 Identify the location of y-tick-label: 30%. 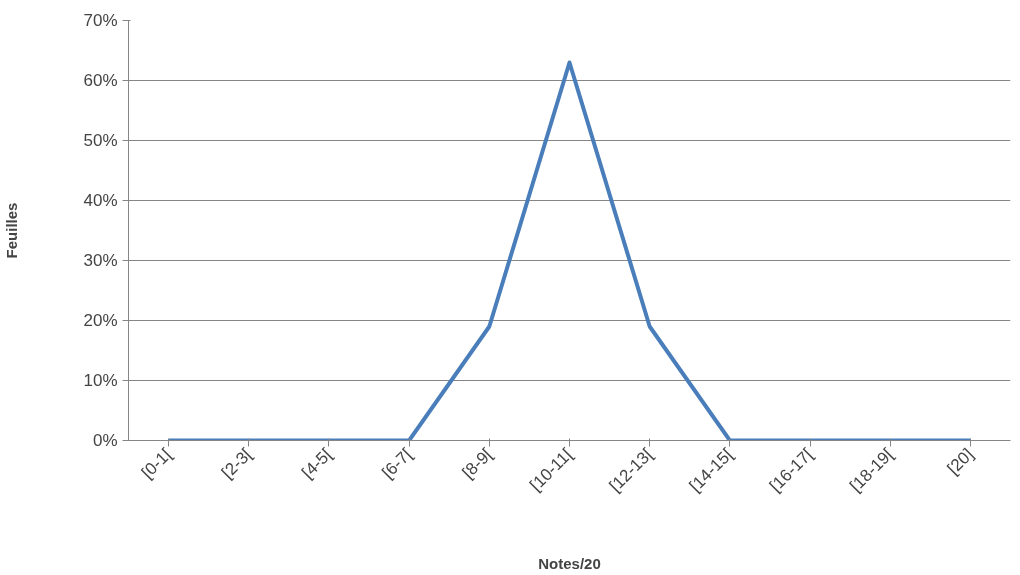
(100, 260).